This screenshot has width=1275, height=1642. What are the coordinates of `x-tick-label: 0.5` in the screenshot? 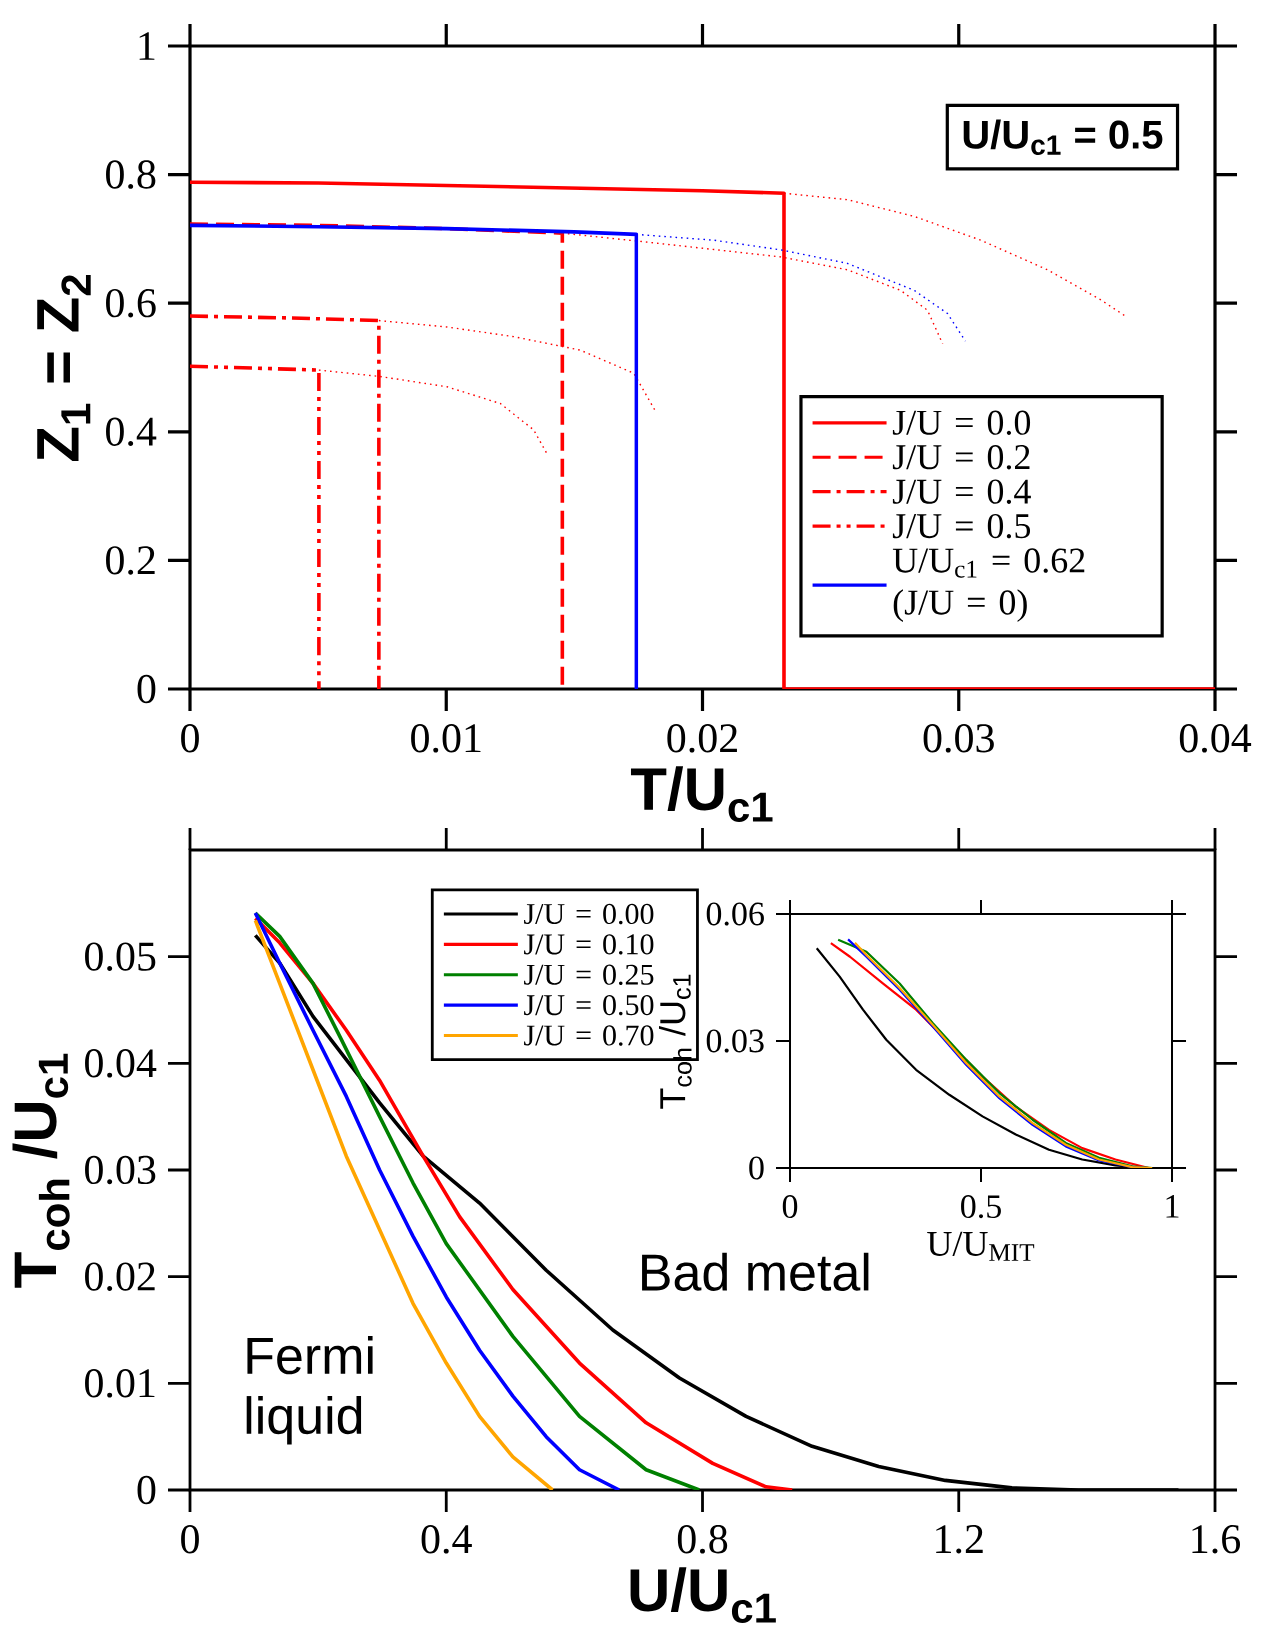 It's located at (981, 1207).